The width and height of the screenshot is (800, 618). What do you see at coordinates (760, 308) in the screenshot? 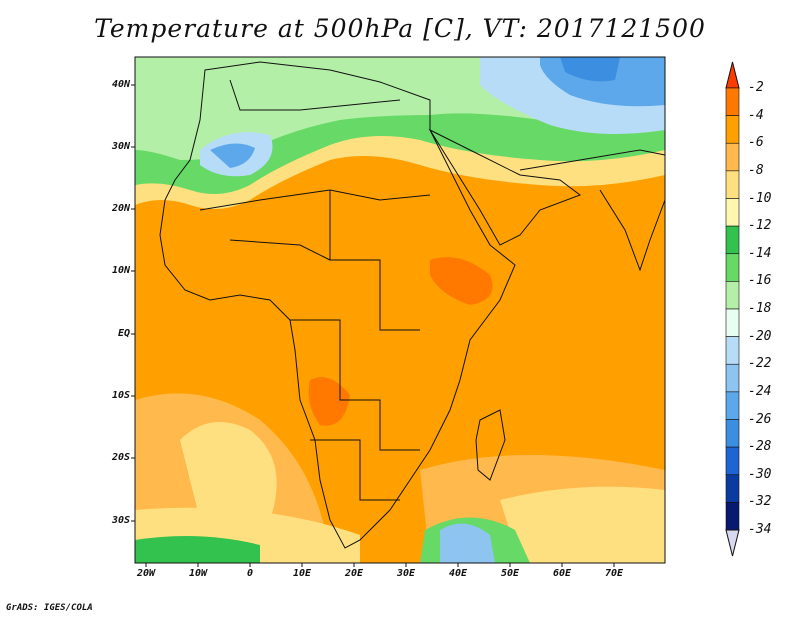
I see `colorbar-label: -18` at bounding box center [760, 308].